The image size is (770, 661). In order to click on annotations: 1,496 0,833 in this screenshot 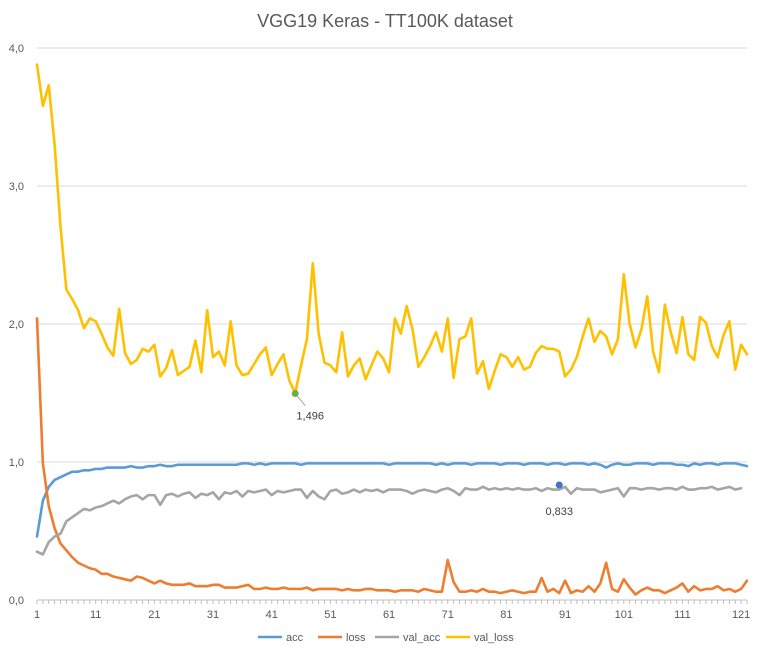, I will do `click(432, 454)`.